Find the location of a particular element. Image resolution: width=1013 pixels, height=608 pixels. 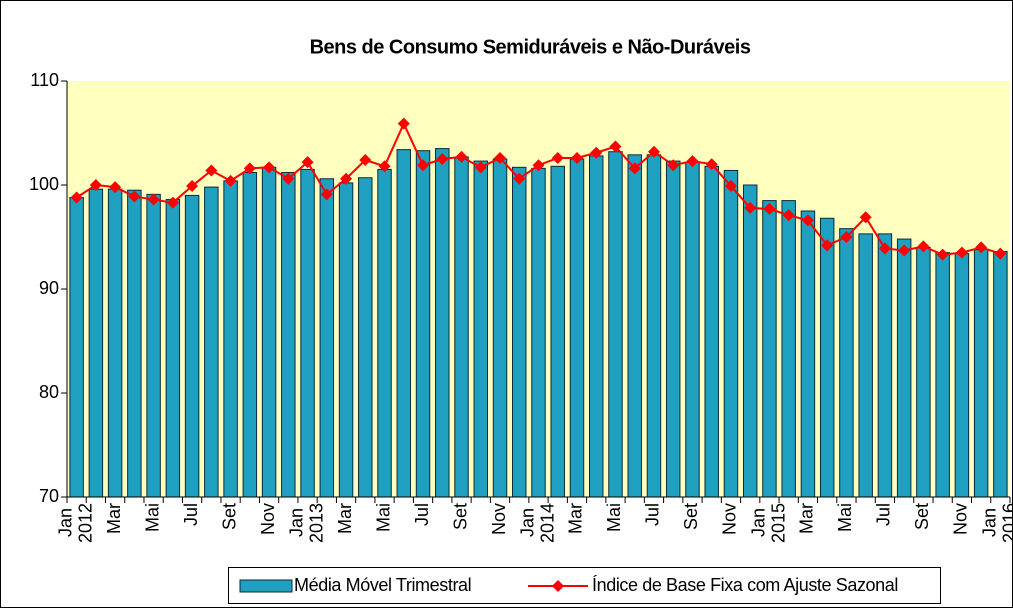

legend-marker is located at coordinates (558, 586).